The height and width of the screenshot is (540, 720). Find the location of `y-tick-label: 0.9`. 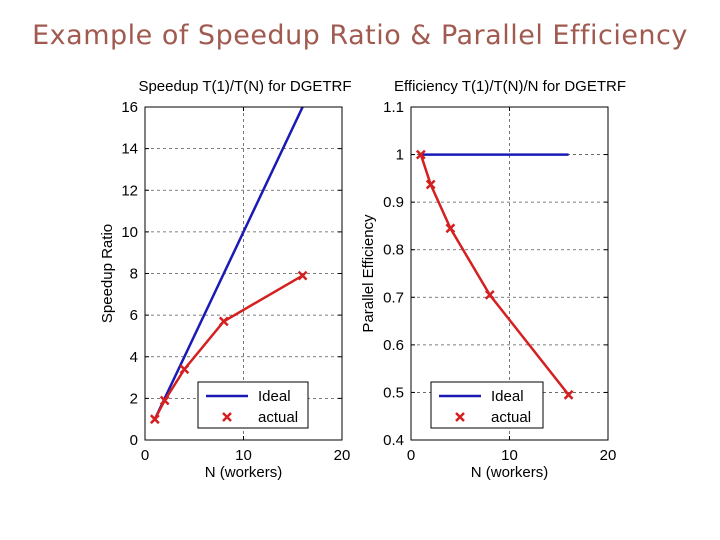

y-tick-label: 0.9 is located at coordinates (393, 202).